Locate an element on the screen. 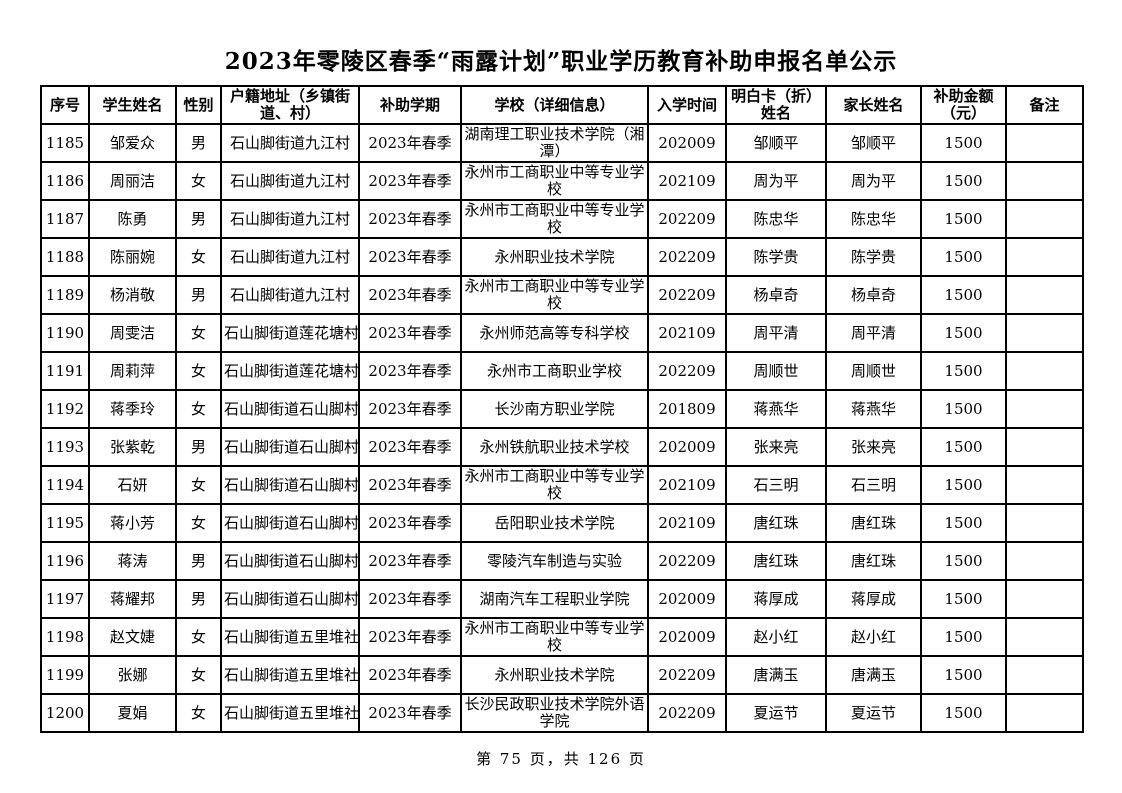 Image resolution: width=1122 pixels, height=793 pixels. cell-parent-name: 邹顺平 is located at coordinates (873, 143).